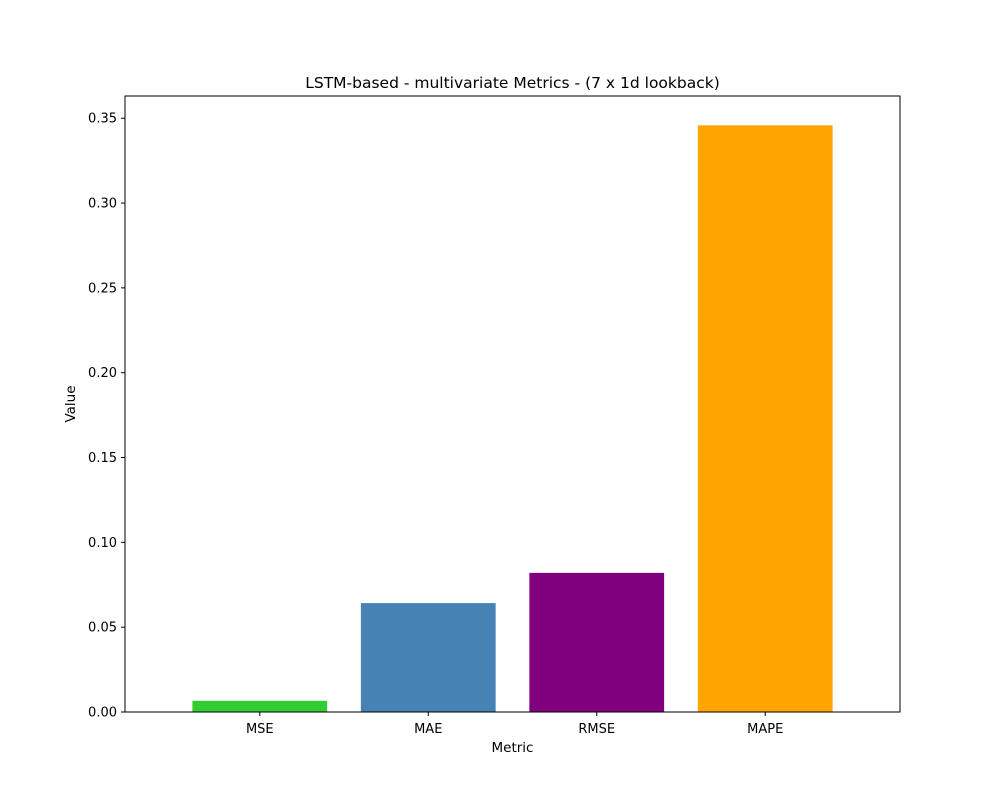 This screenshot has width=1000, height=804. I want to click on y-axis-label: Value, so click(71, 403).